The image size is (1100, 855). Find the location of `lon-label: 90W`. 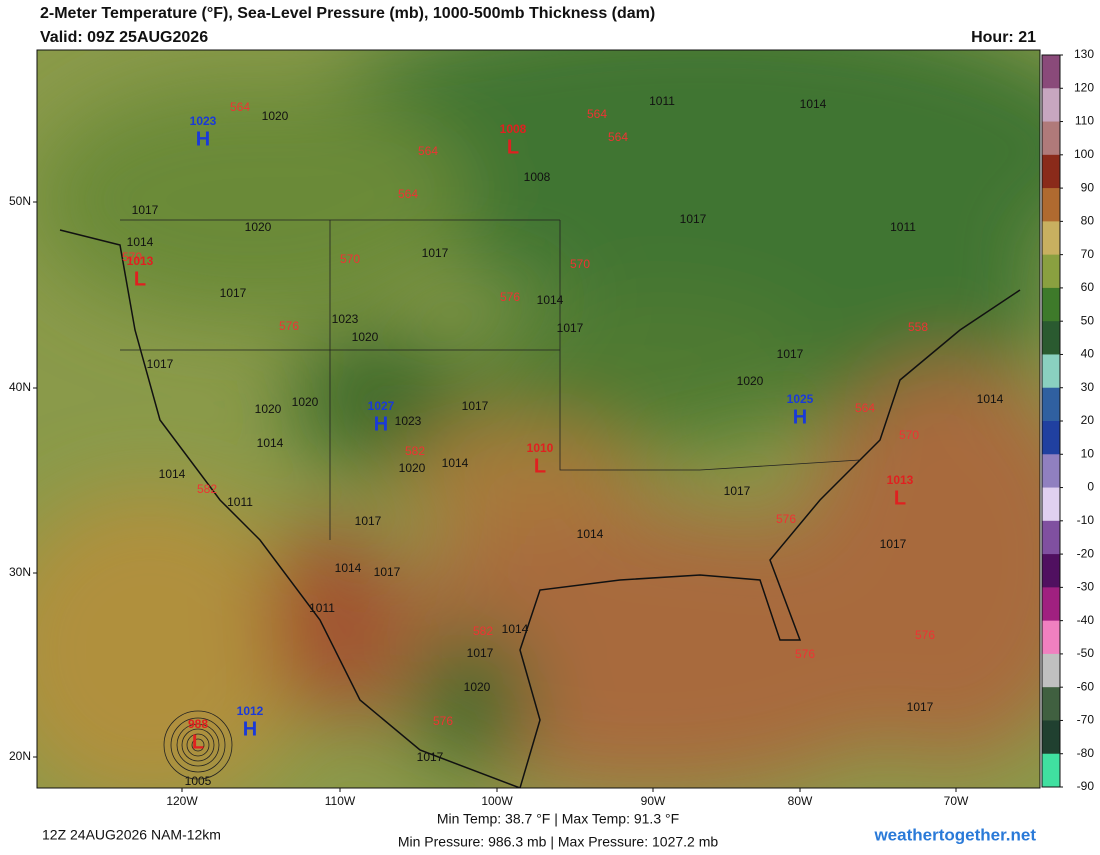

lon-label: 90W is located at coordinates (653, 801).